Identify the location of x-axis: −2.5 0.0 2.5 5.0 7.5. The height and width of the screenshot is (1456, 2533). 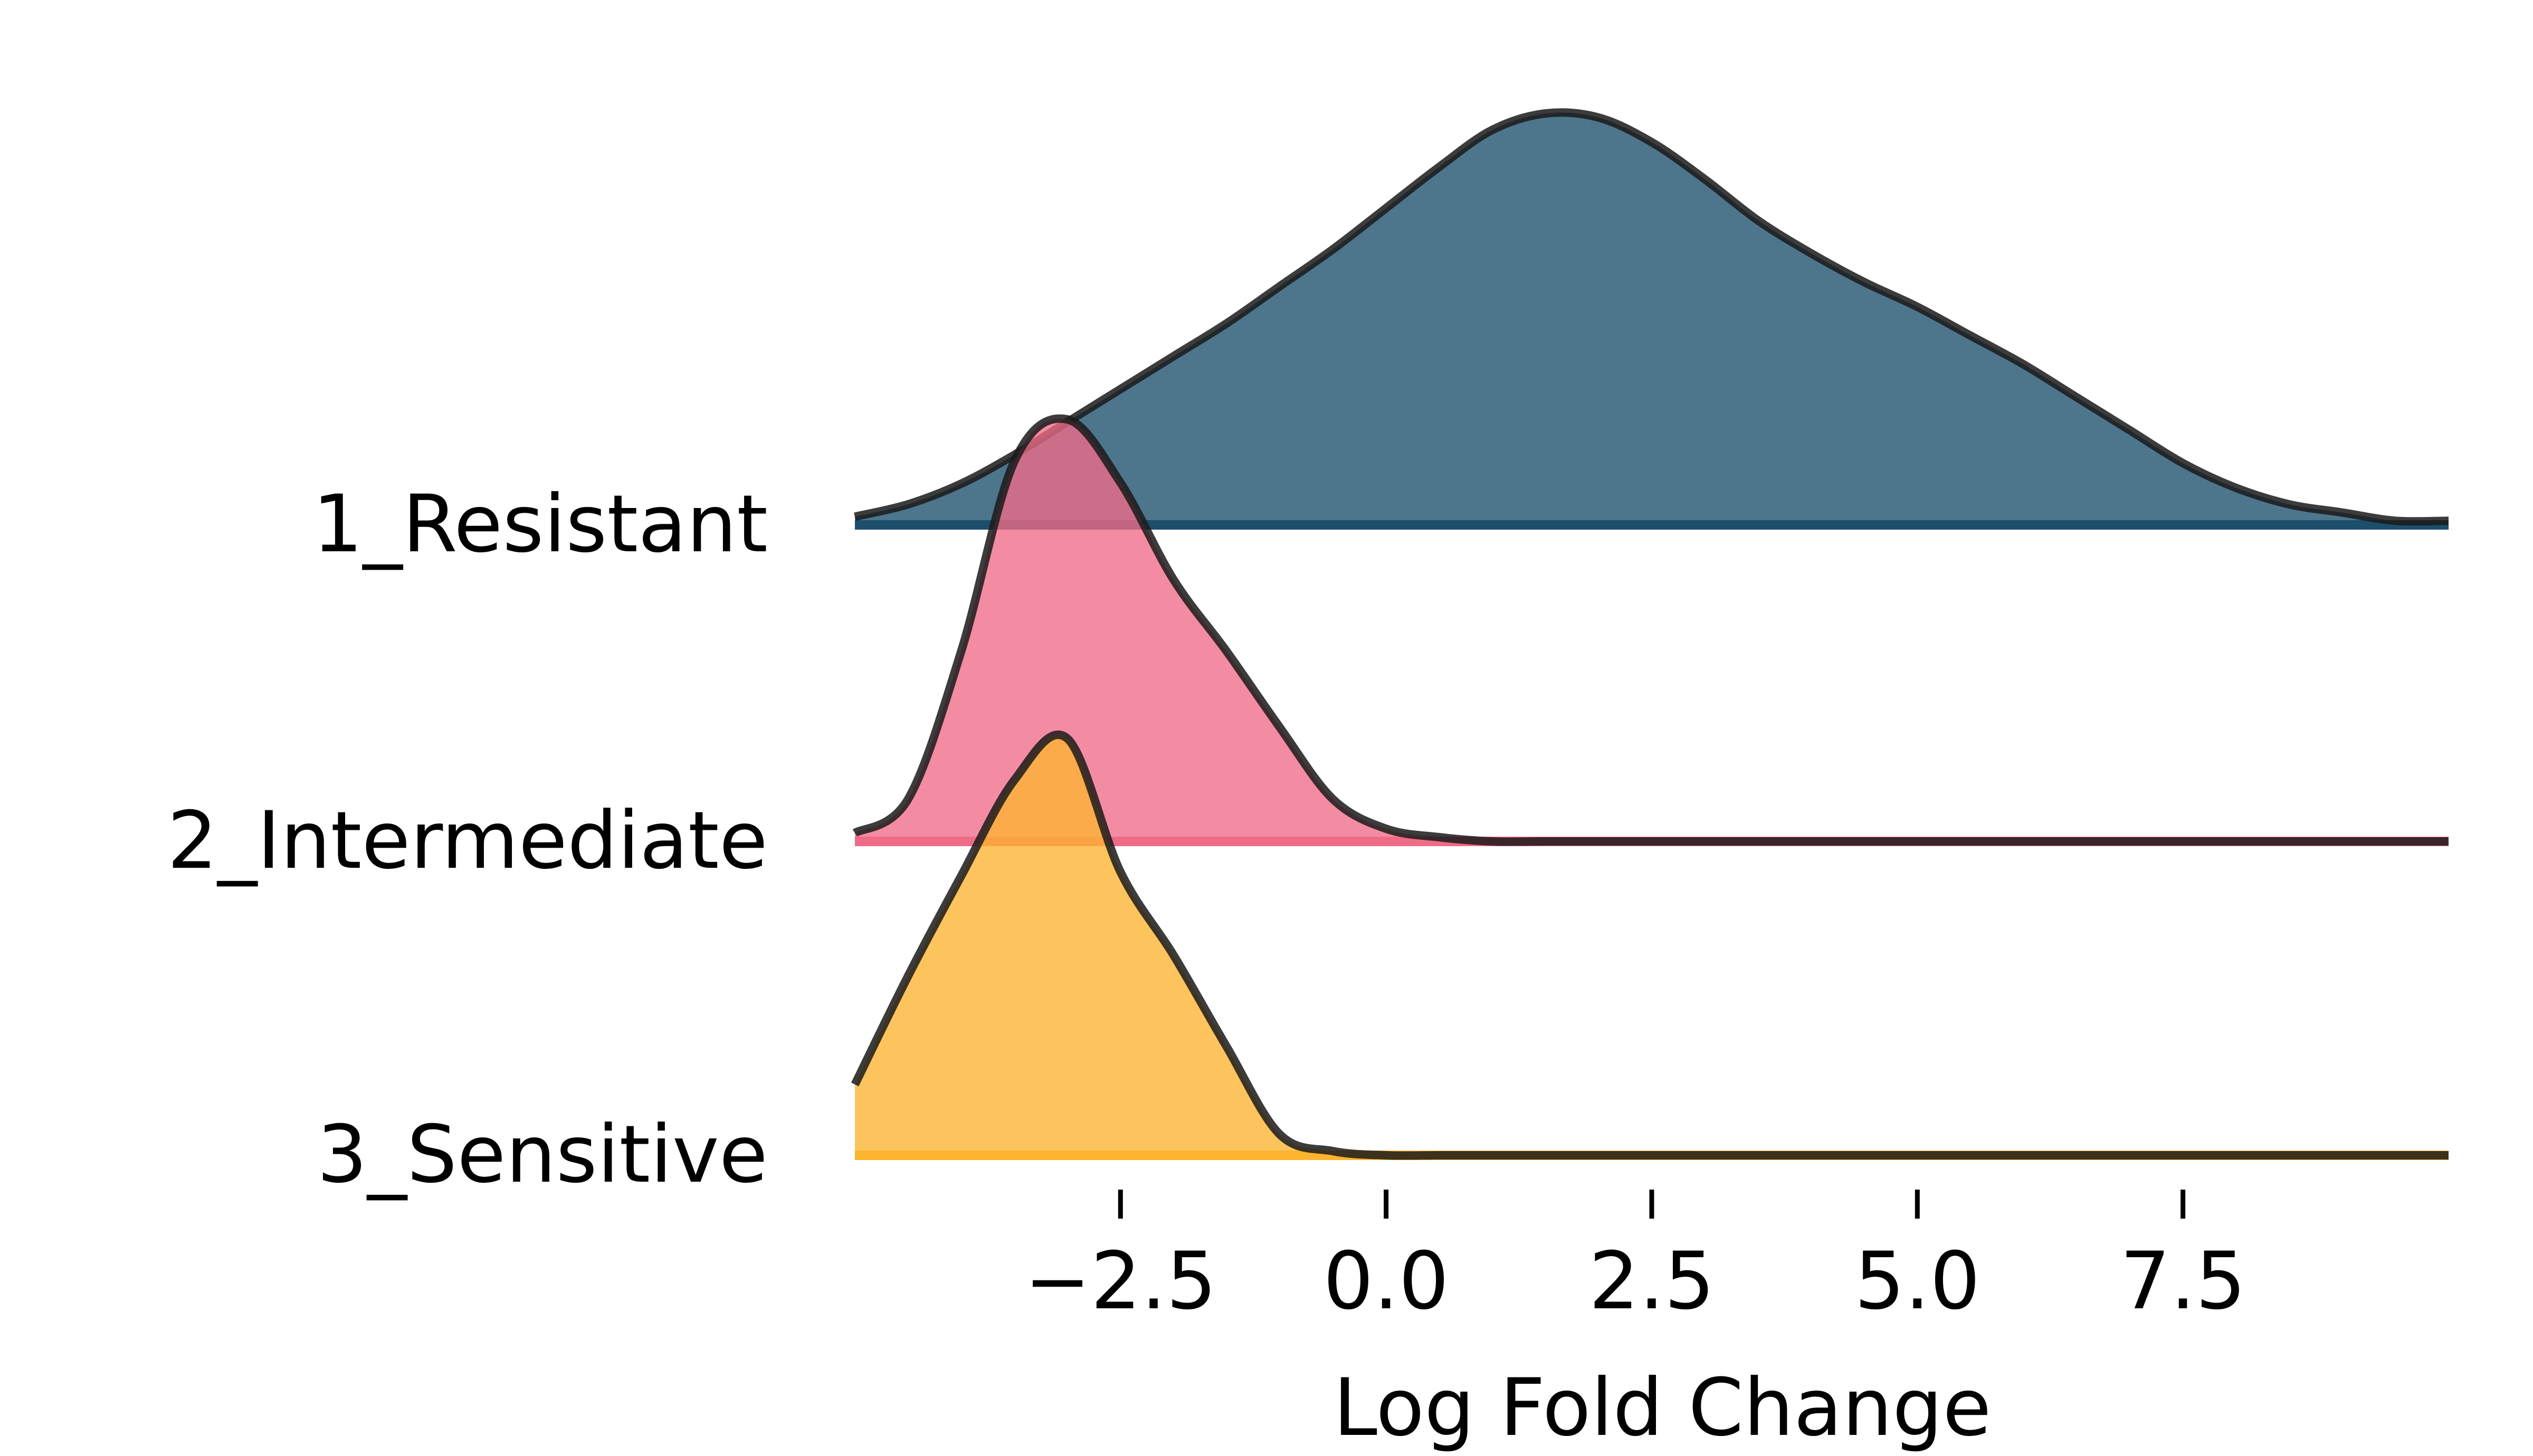
(1635, 1258).